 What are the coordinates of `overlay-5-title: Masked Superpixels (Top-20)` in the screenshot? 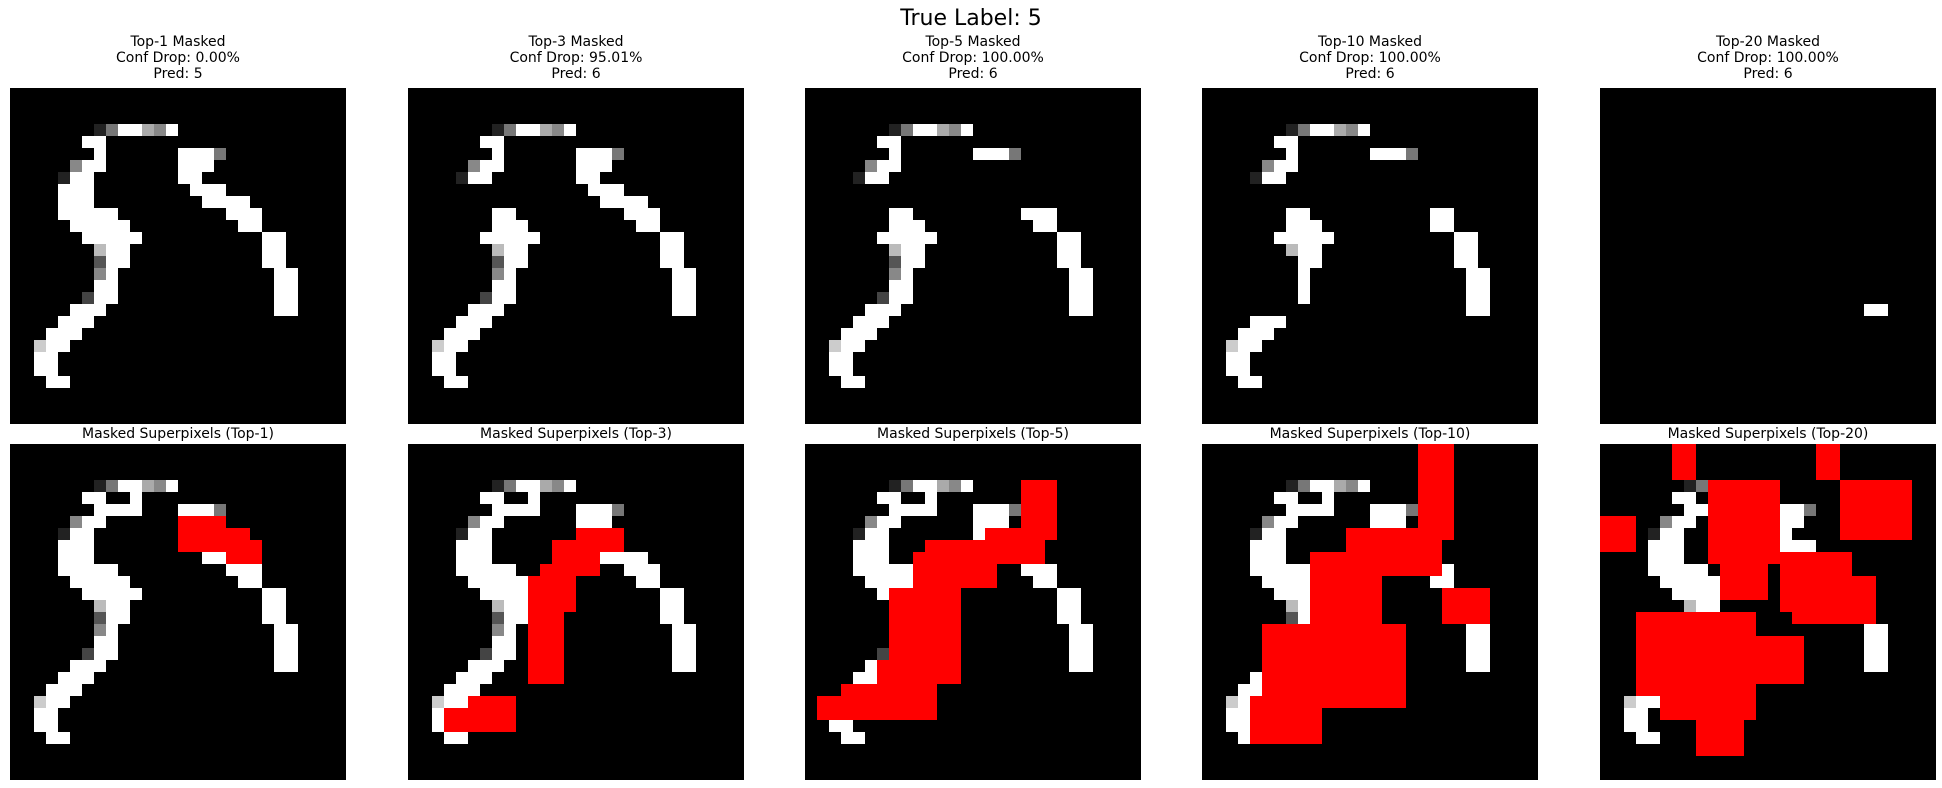 It's located at (1768, 434).